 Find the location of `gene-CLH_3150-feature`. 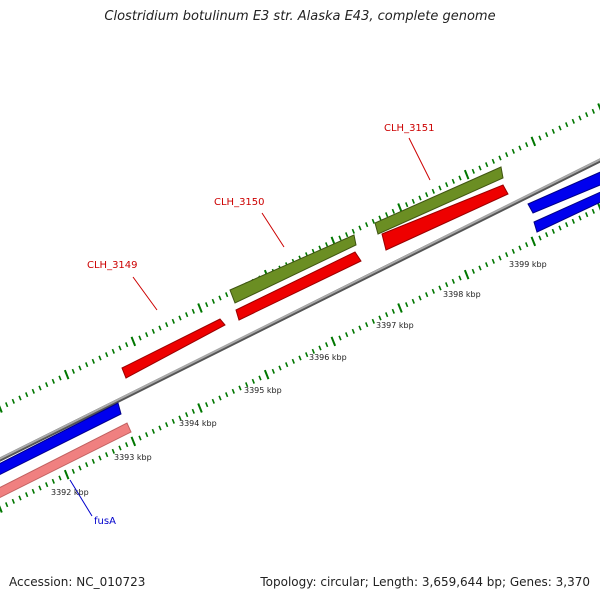

gene-CLH_3150-feature is located at coordinates (293, 269).